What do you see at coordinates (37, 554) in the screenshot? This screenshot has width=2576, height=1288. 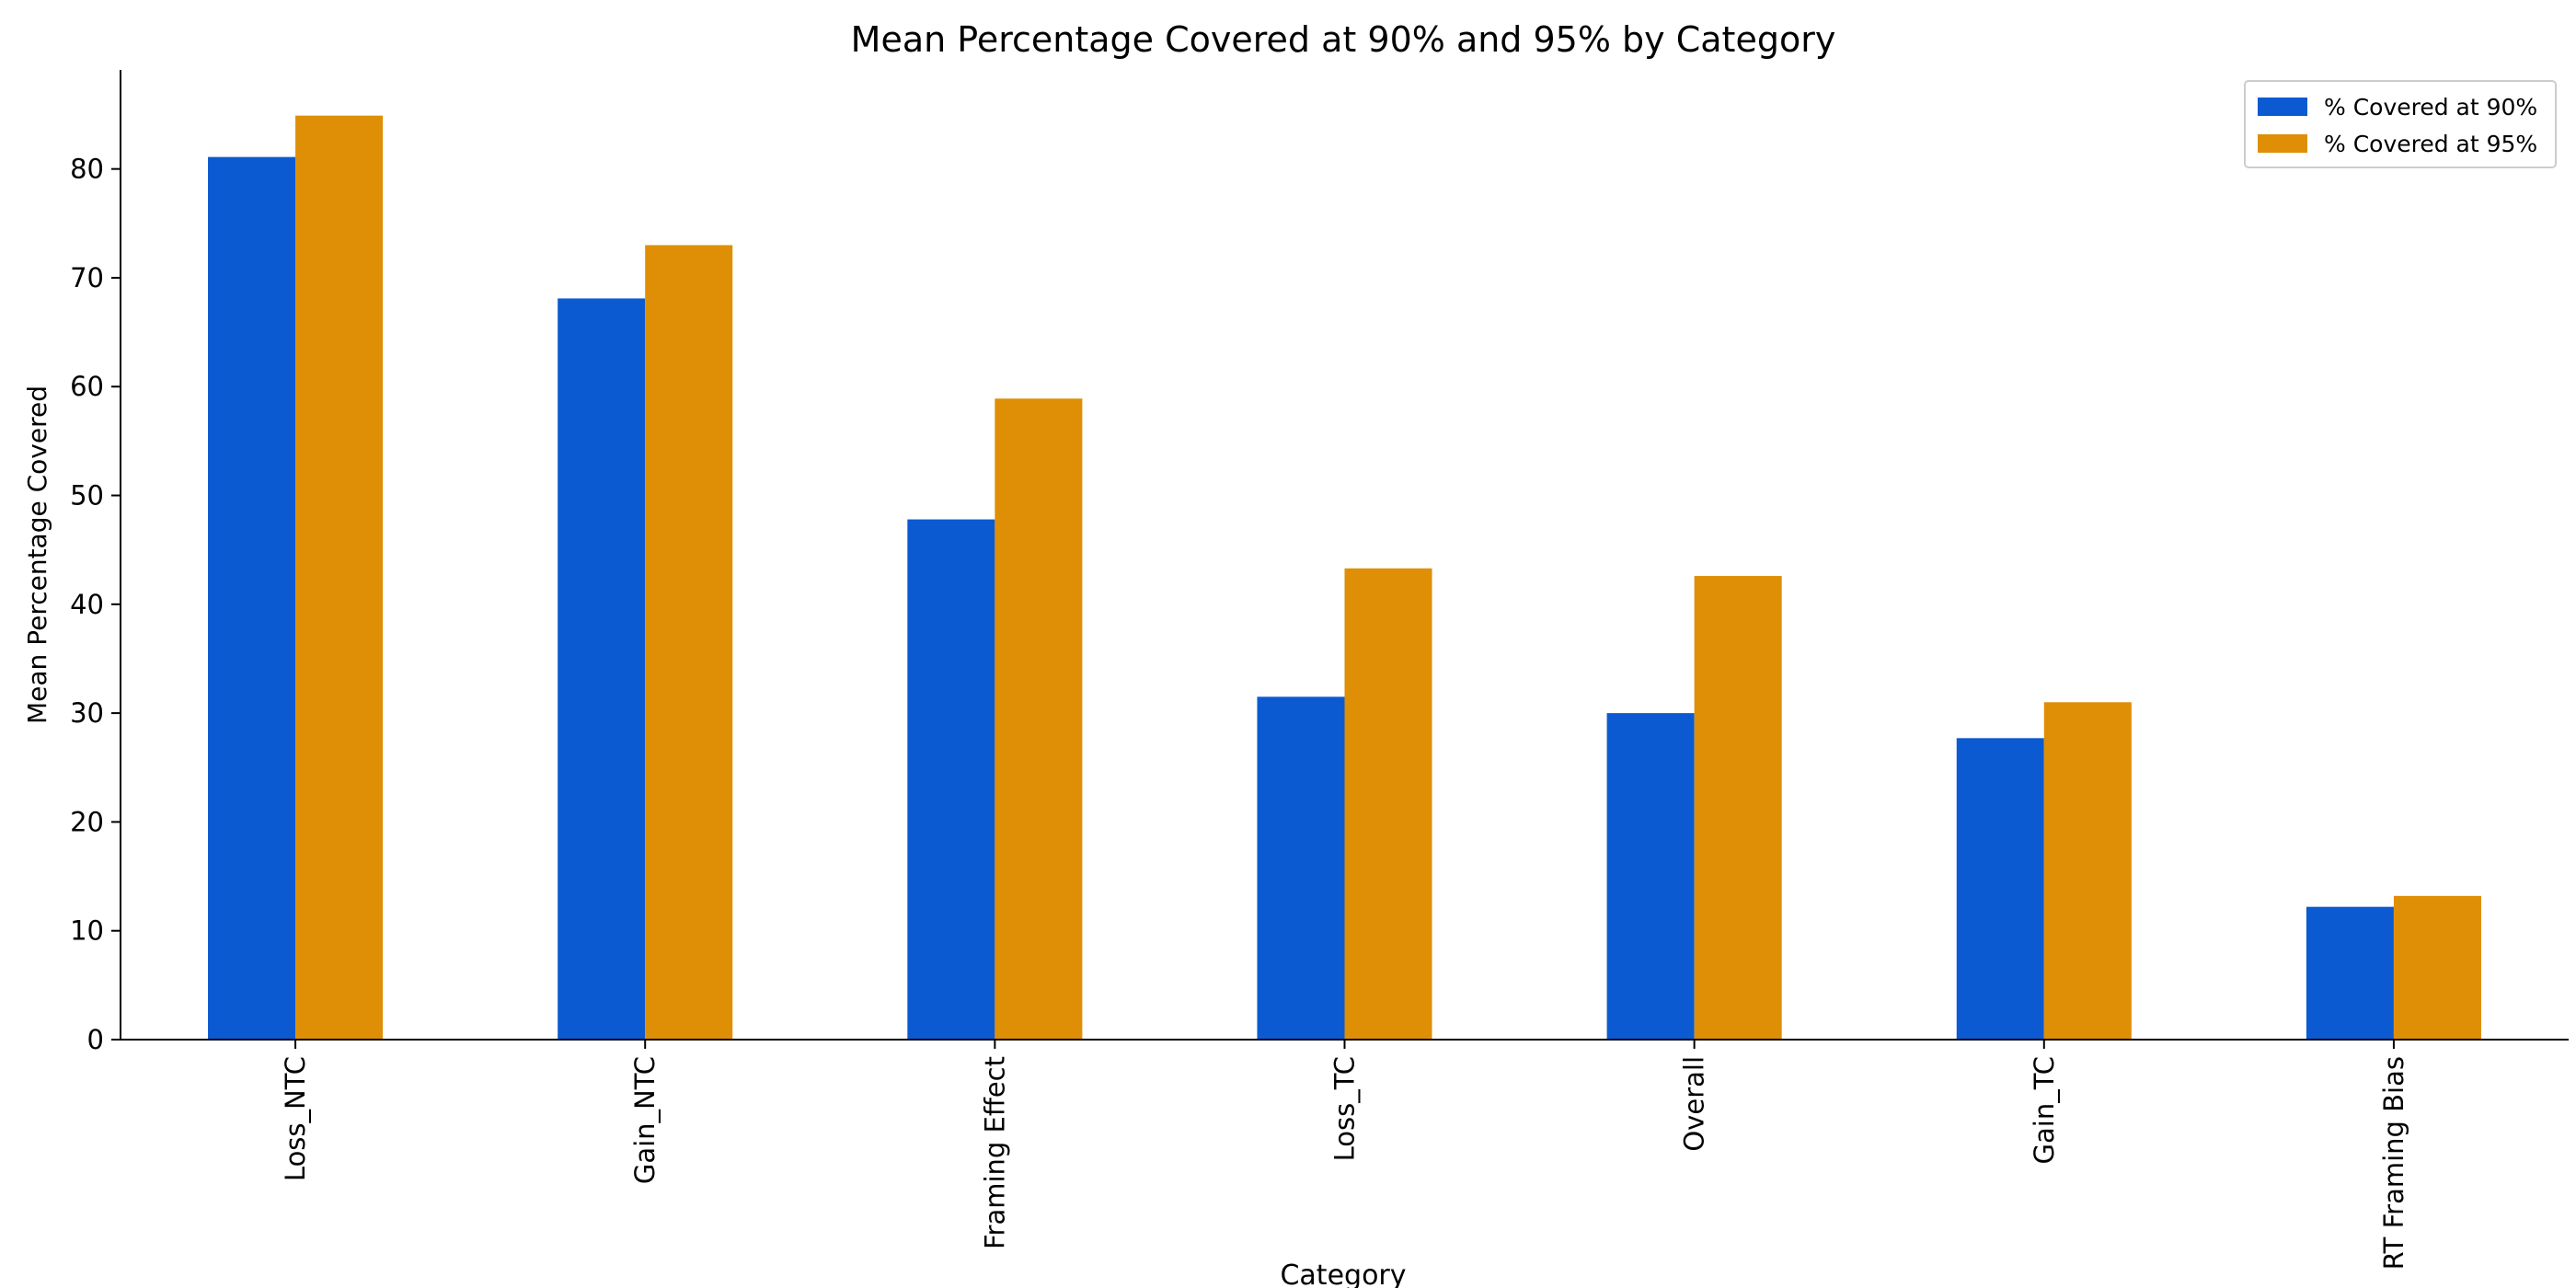 I see `y-axis-label: Mean Percentage Covered` at bounding box center [37, 554].